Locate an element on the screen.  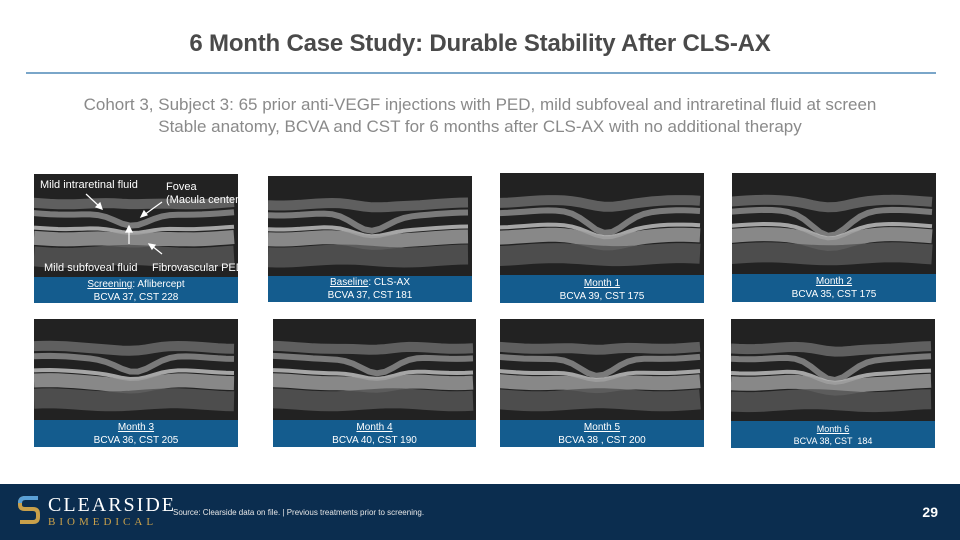
panel-label: Month 2 BCVA 35, CST 175 is located at coordinates (834, 288).